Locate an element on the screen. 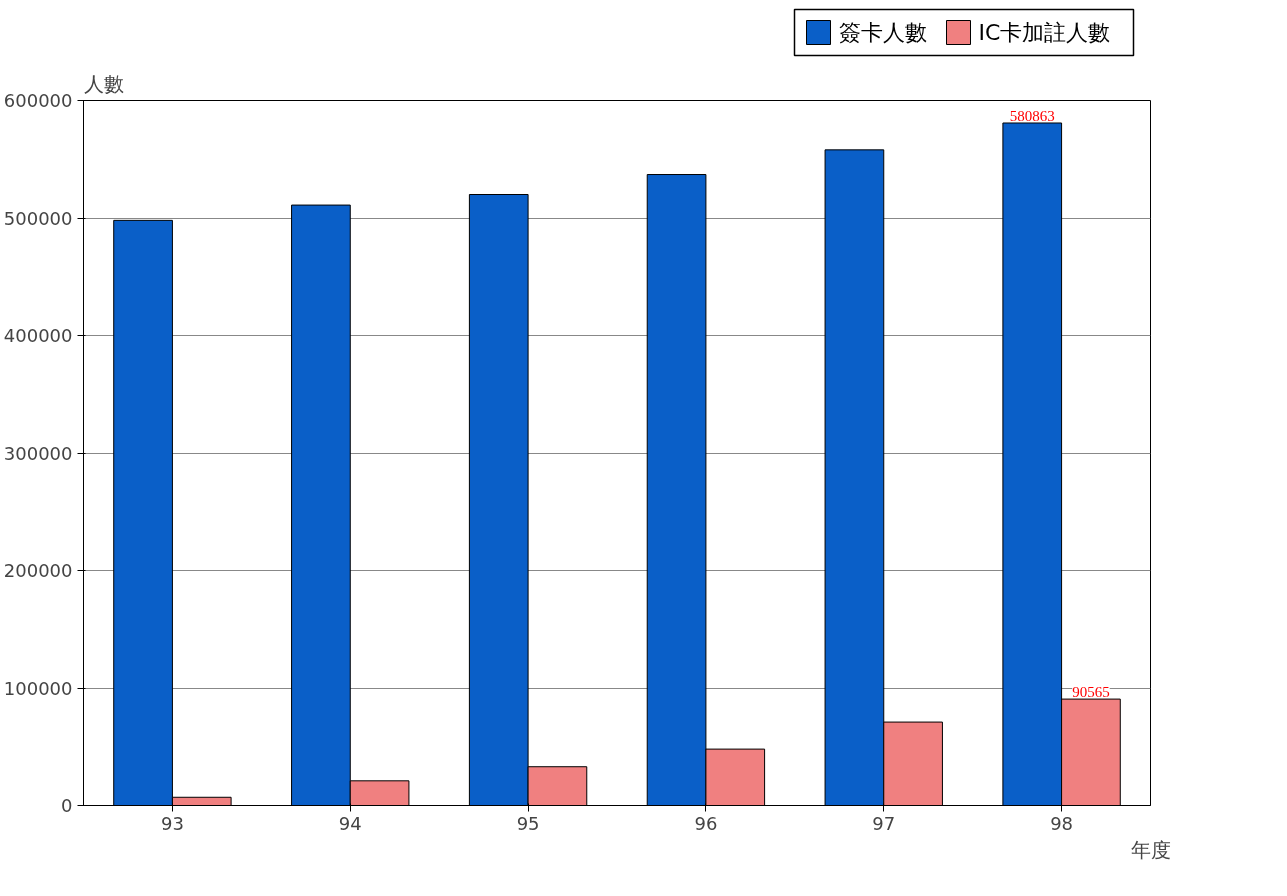 The width and height of the screenshot is (1287, 896). y-tick-label: 300000 is located at coordinates (38, 453).